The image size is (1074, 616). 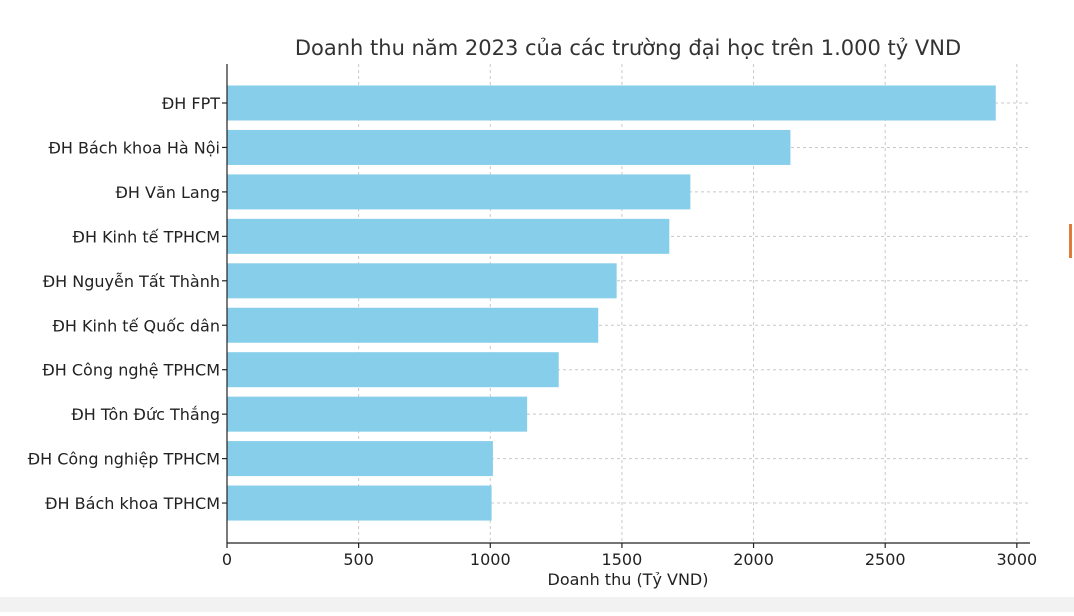 What do you see at coordinates (167, 192) in the screenshot?
I see `category-label: ĐH Văn Lang` at bounding box center [167, 192].